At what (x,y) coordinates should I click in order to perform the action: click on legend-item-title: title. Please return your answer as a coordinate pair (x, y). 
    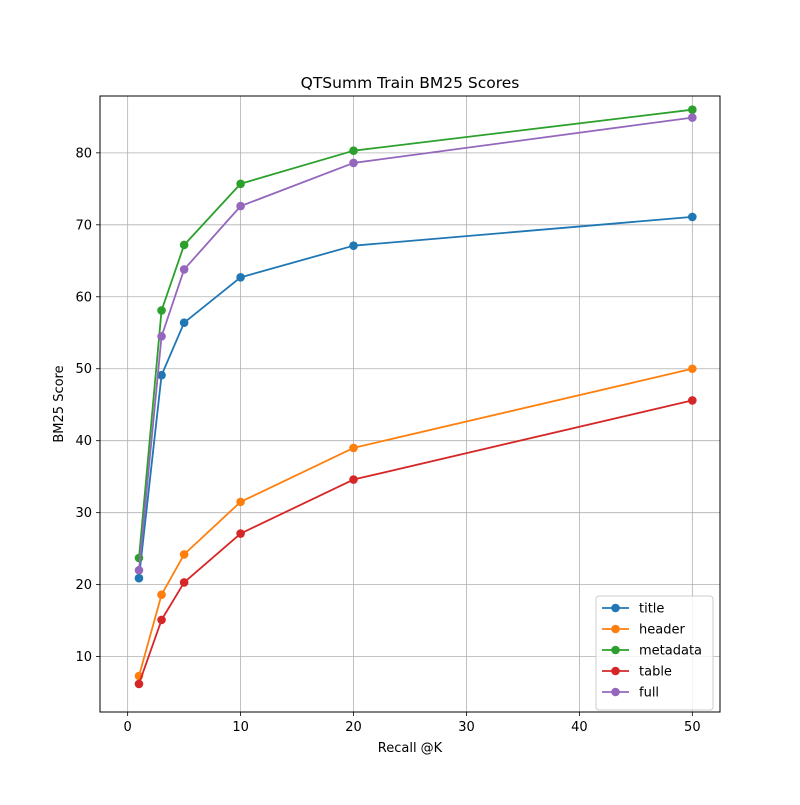
    Looking at the image, I should click on (633, 609).